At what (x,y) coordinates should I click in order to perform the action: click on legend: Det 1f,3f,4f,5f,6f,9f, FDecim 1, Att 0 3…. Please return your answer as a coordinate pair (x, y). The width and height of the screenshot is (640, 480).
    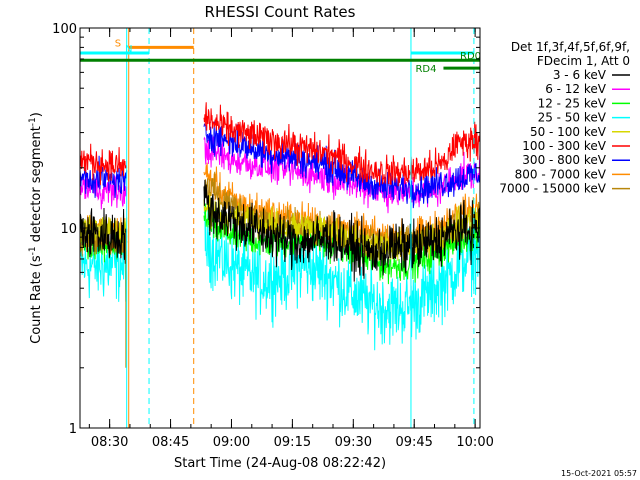
    Looking at the image, I should click on (564, 118).